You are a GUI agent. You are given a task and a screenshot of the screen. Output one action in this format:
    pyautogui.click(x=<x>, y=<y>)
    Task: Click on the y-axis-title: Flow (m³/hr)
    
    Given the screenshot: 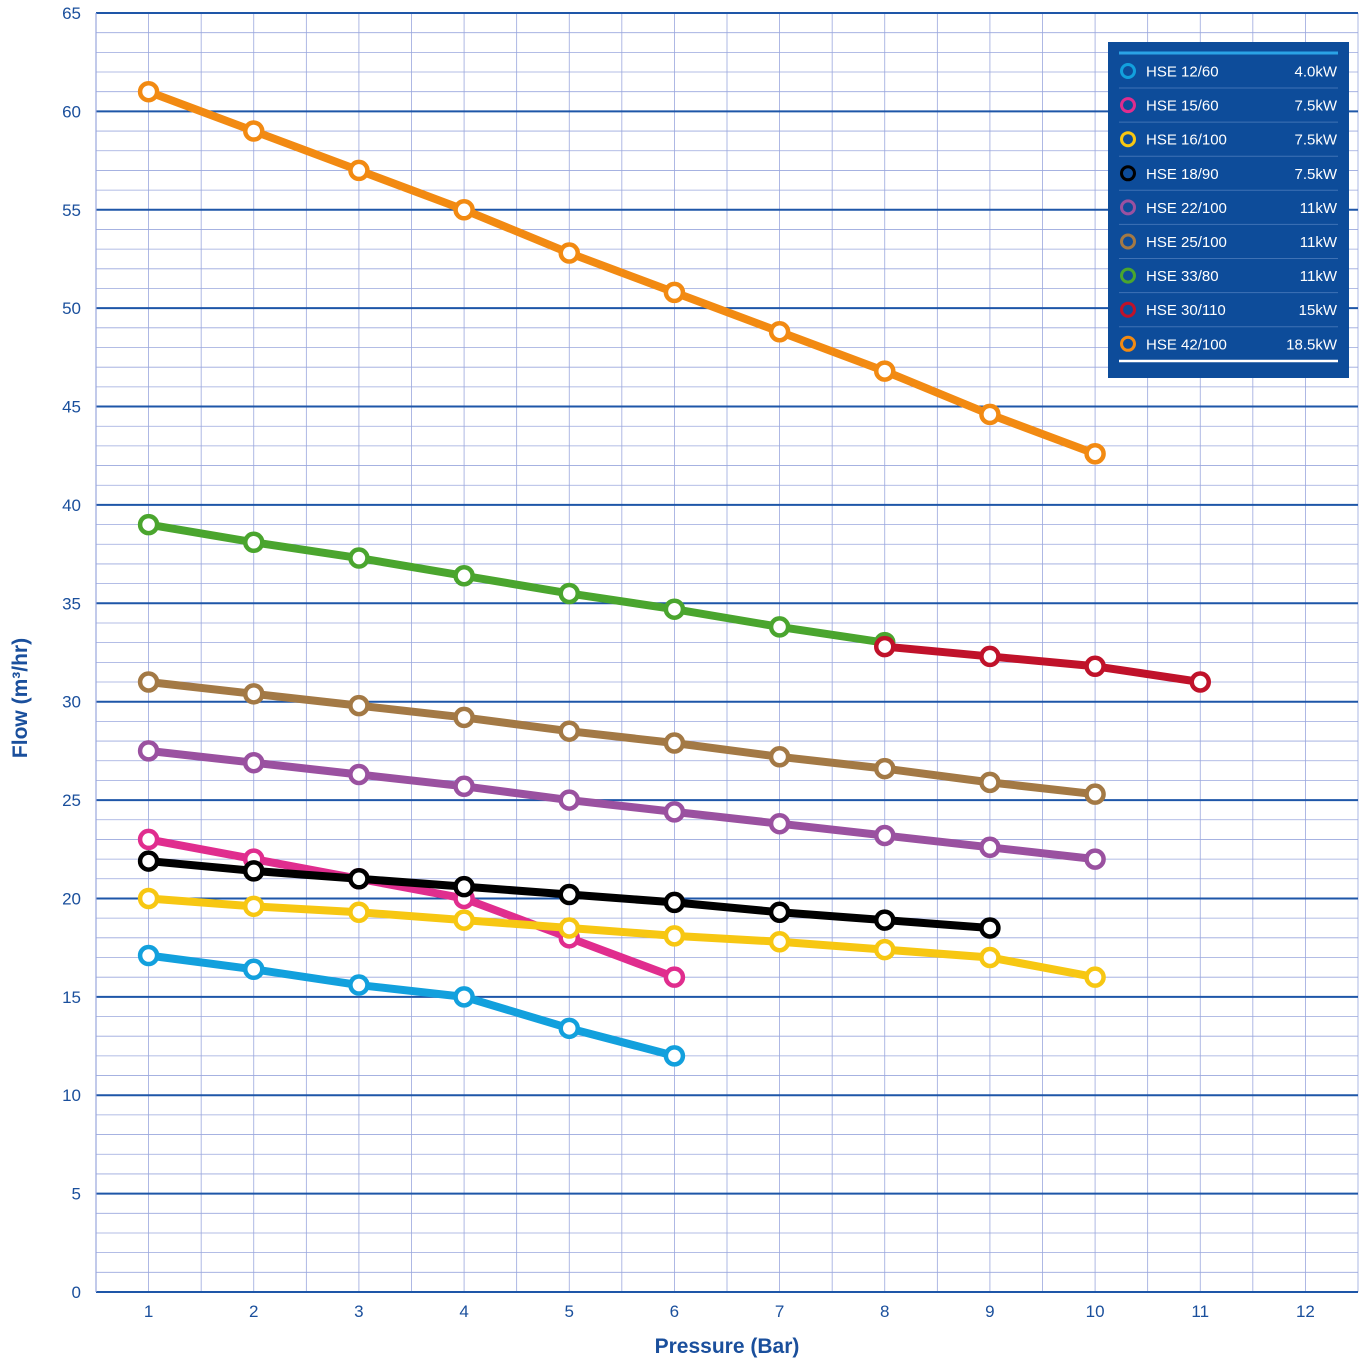 What is the action you would take?
    pyautogui.click(x=20, y=698)
    